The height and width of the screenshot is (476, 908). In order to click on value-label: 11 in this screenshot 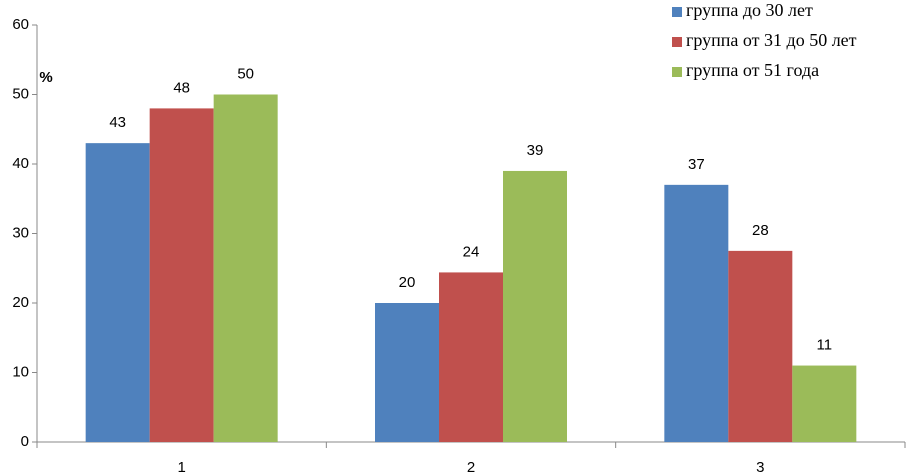, I will do `click(825, 345)`.